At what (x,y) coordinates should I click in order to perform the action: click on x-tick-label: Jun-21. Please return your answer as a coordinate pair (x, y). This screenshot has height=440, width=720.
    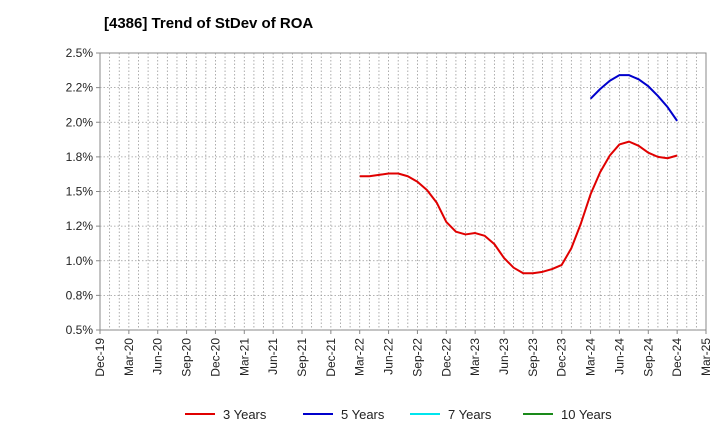
    Looking at the image, I should click on (273, 356).